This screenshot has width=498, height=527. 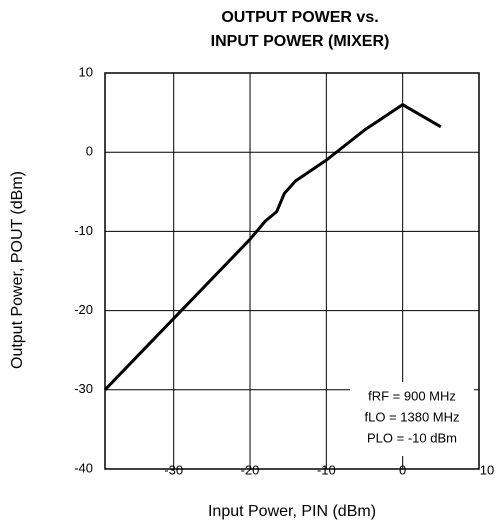 What do you see at coordinates (86, 71) in the screenshot?
I see `y-tick-label: 10` at bounding box center [86, 71].